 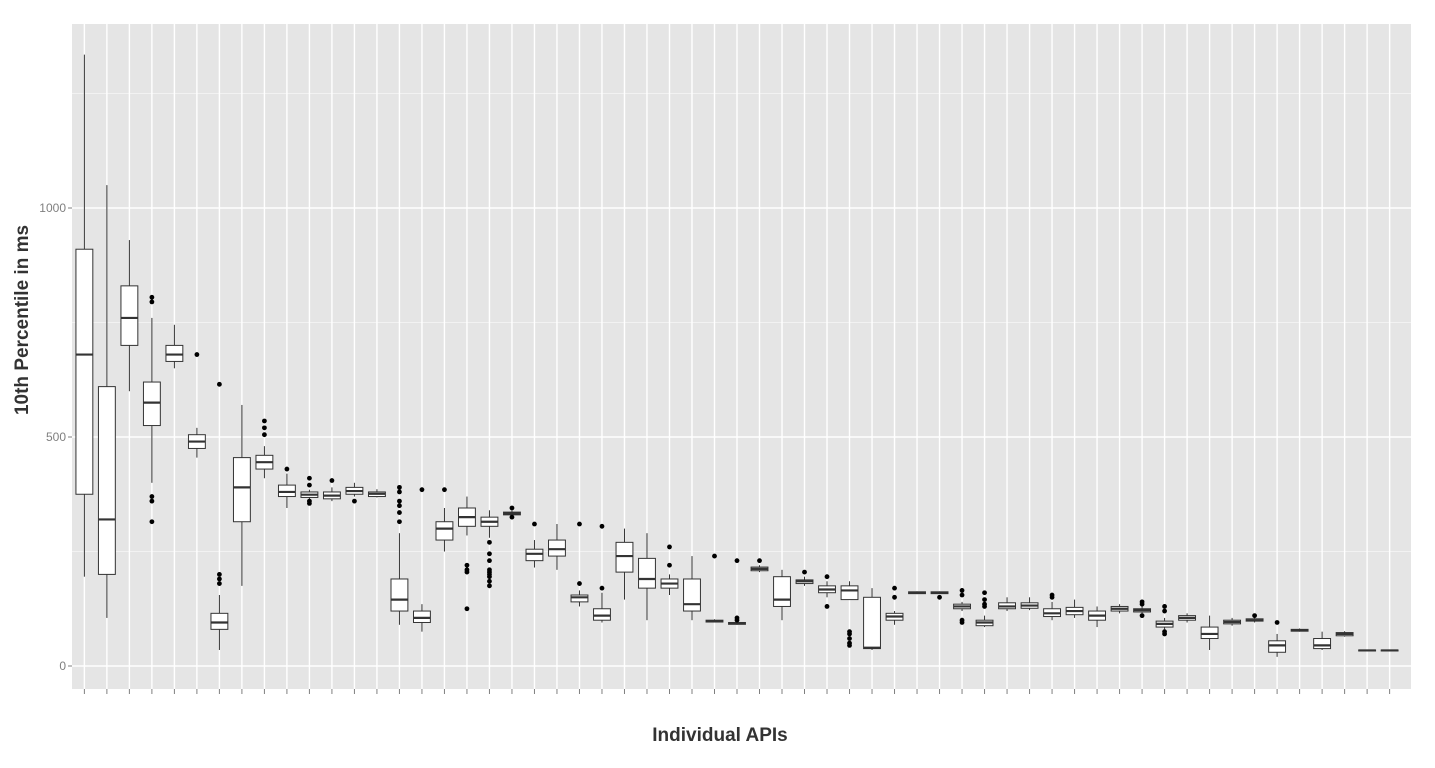 What do you see at coordinates (917, 593) in the screenshot?
I see `box-A38` at bounding box center [917, 593].